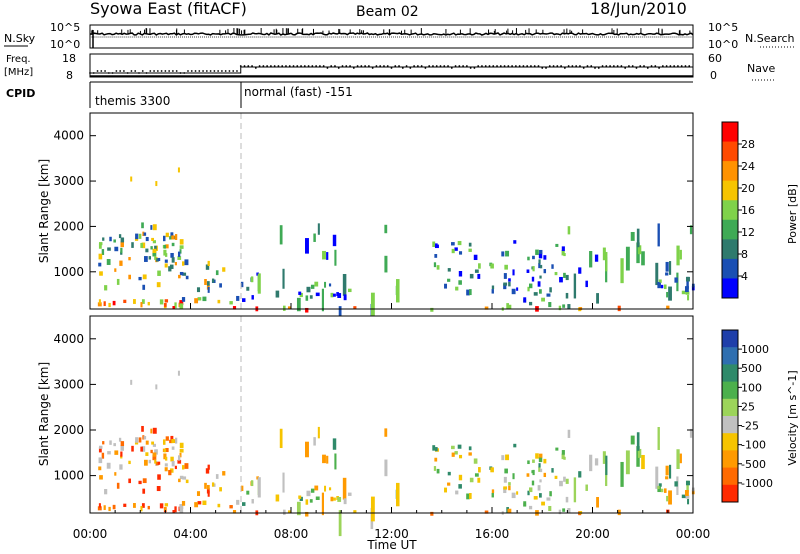 This screenshot has width=800, height=554. I want to click on nsearch-label: N.Search, so click(770, 38).